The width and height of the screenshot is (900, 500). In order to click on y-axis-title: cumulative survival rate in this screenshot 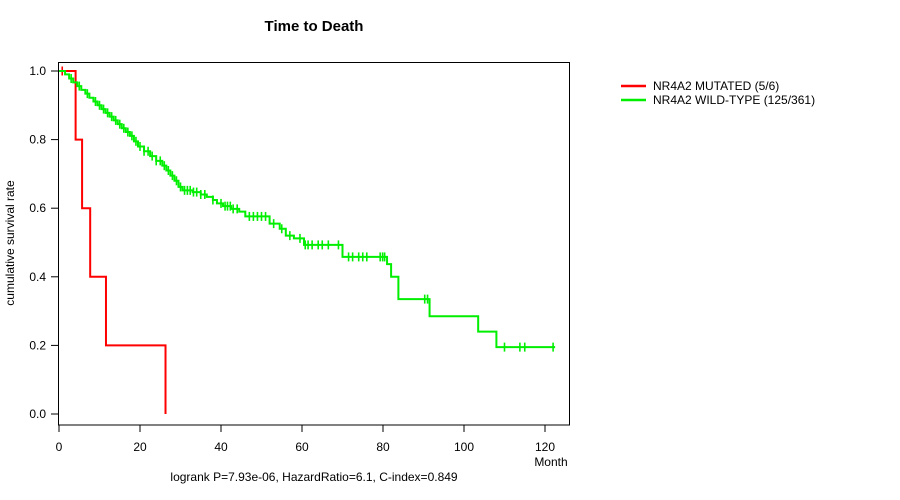, I will do `click(10, 243)`.